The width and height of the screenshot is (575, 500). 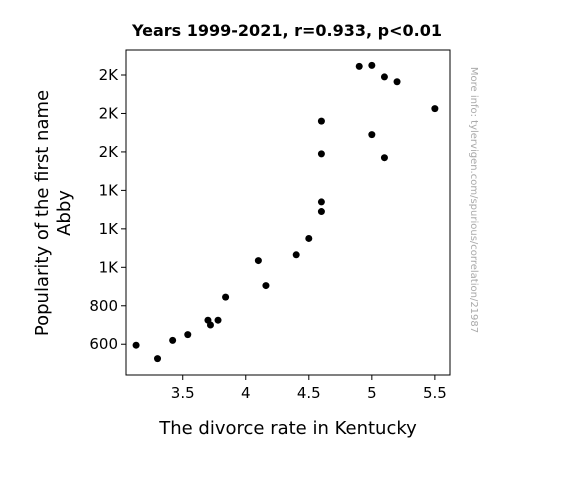 What do you see at coordinates (287, 428) in the screenshot?
I see `x-axis-label: The divorce rate in Kentucky` at bounding box center [287, 428].